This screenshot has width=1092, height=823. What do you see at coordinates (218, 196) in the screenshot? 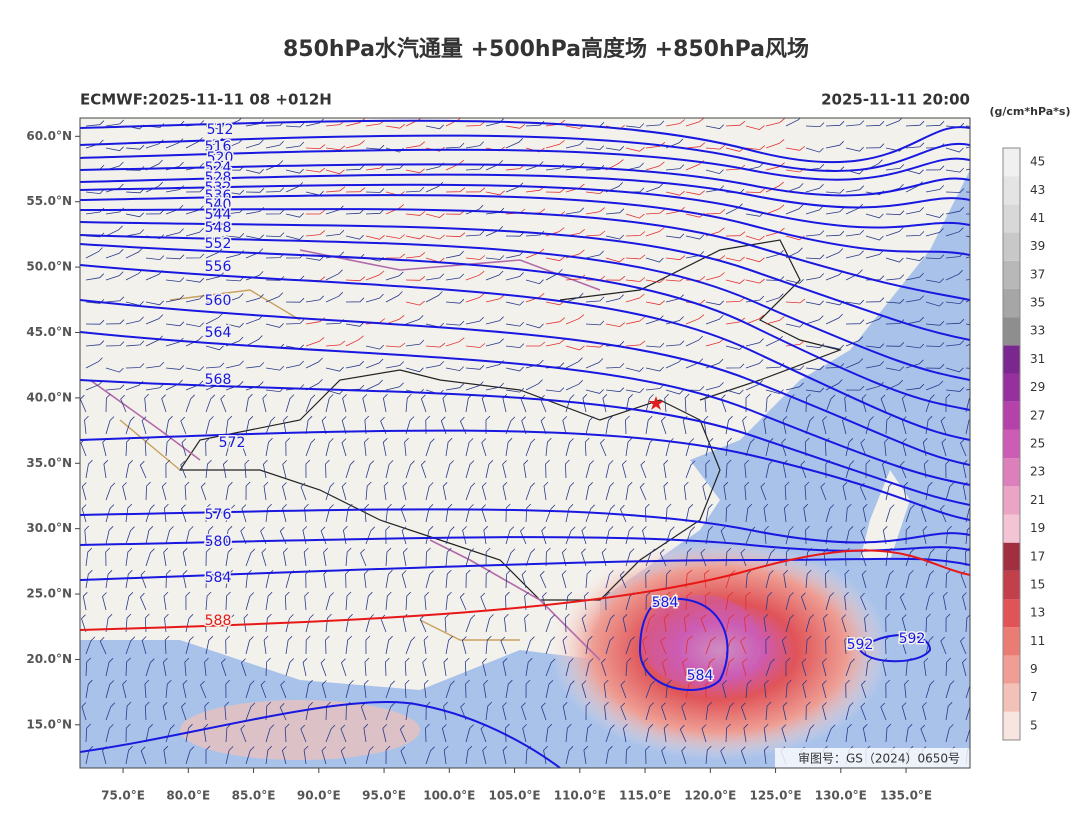
I see `contour-label: 536` at bounding box center [218, 196].